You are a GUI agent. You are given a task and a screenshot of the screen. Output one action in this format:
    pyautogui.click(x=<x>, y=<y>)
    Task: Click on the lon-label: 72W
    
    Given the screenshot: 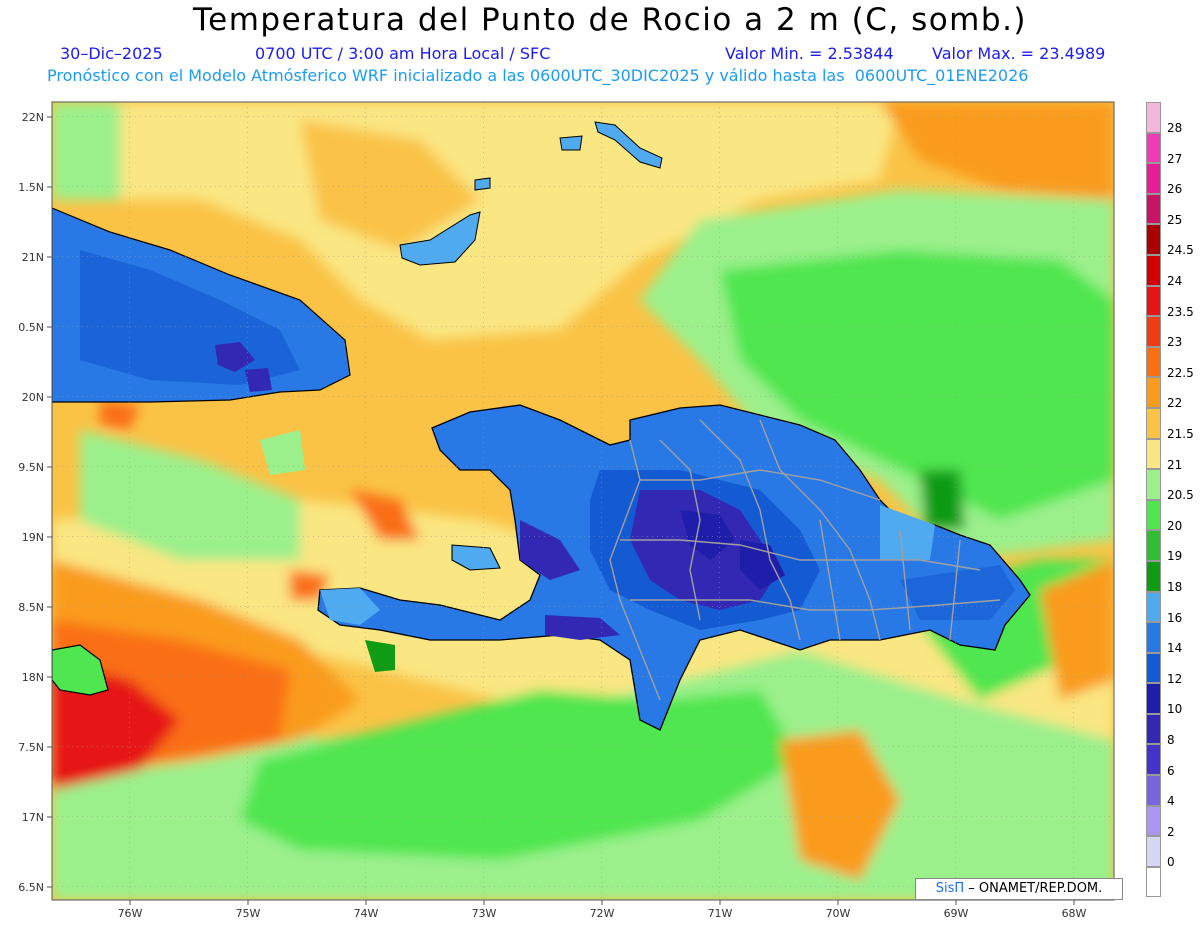 What is the action you would take?
    pyautogui.click(x=602, y=913)
    